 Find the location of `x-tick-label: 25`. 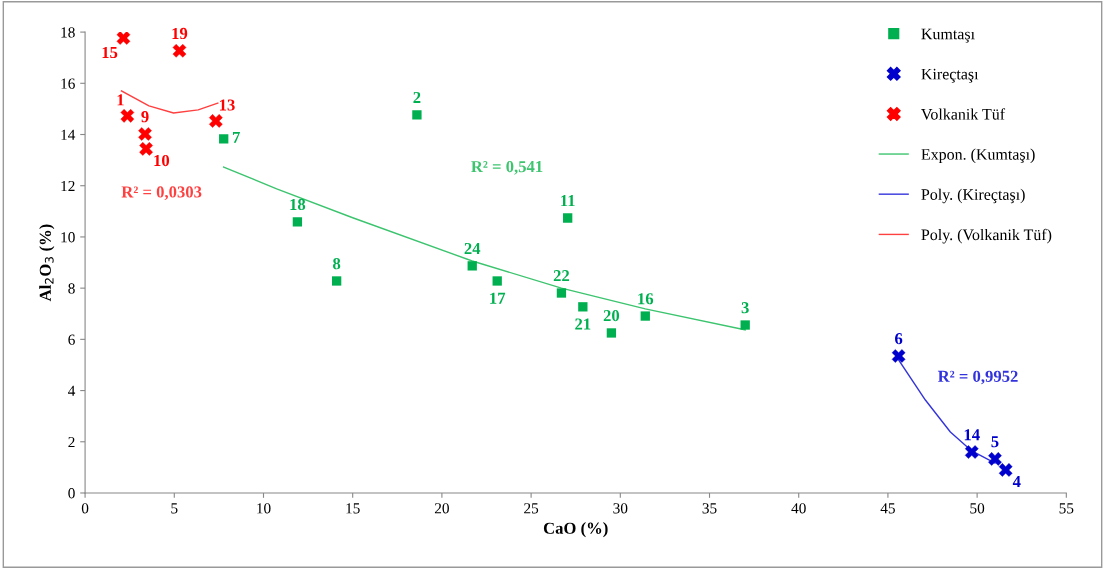

x-tick-label: 25 is located at coordinates (531, 508).